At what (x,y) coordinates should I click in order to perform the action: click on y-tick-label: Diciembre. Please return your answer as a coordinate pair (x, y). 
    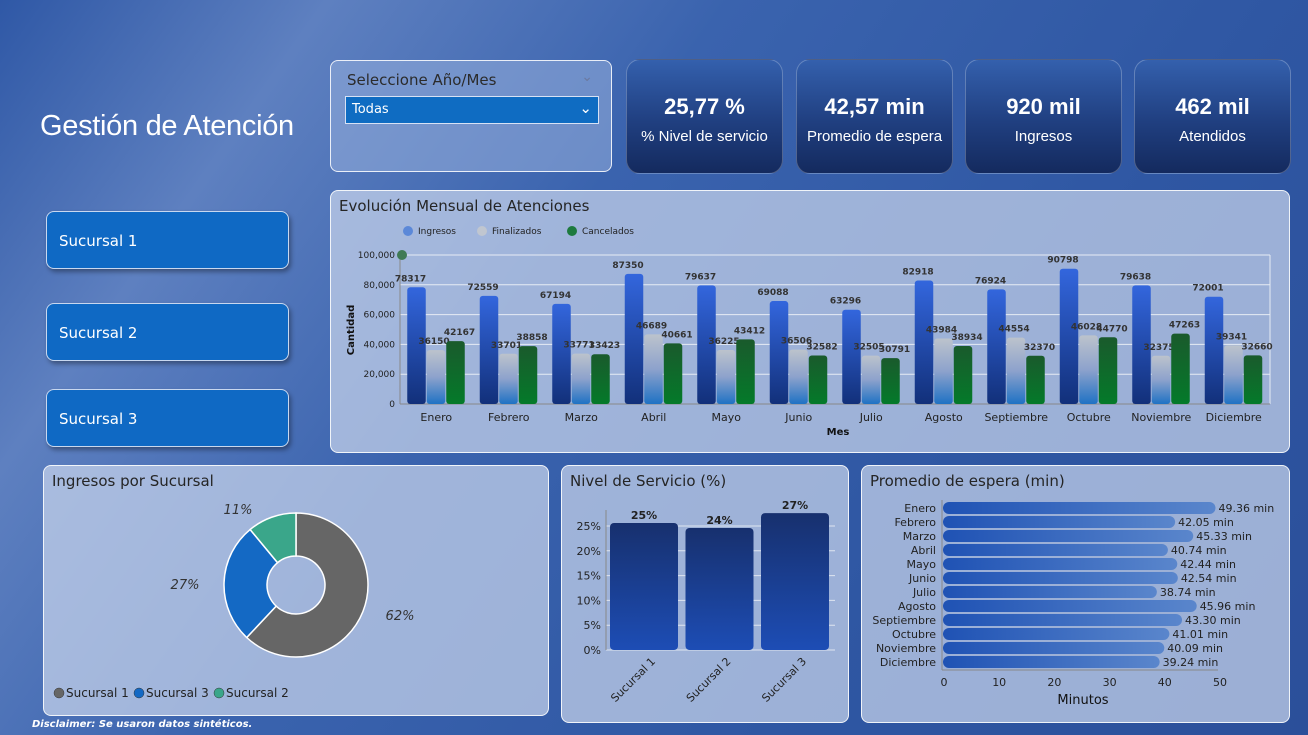
    Looking at the image, I should click on (908, 662).